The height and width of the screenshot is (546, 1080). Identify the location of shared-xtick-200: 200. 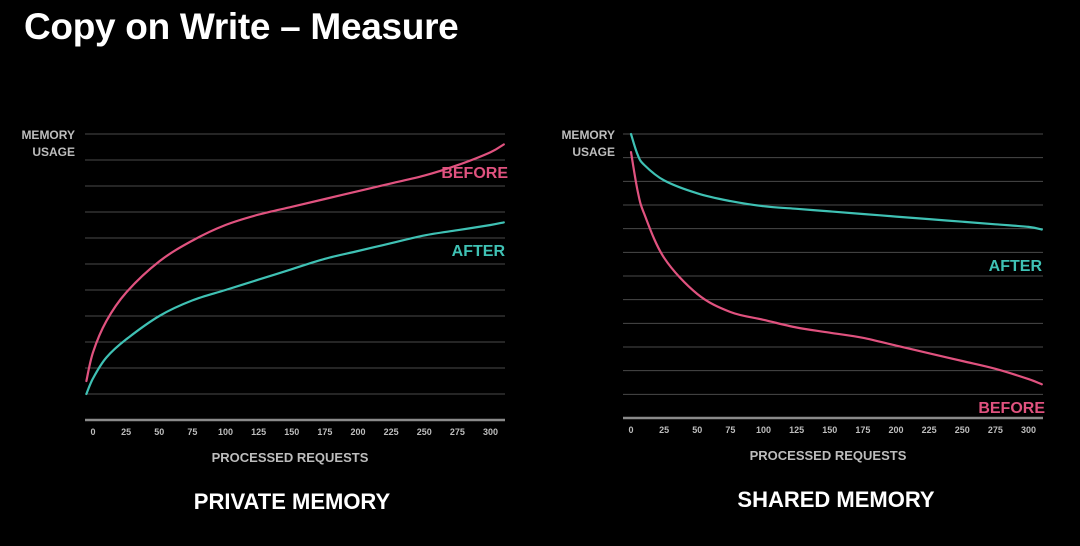
(895, 430).